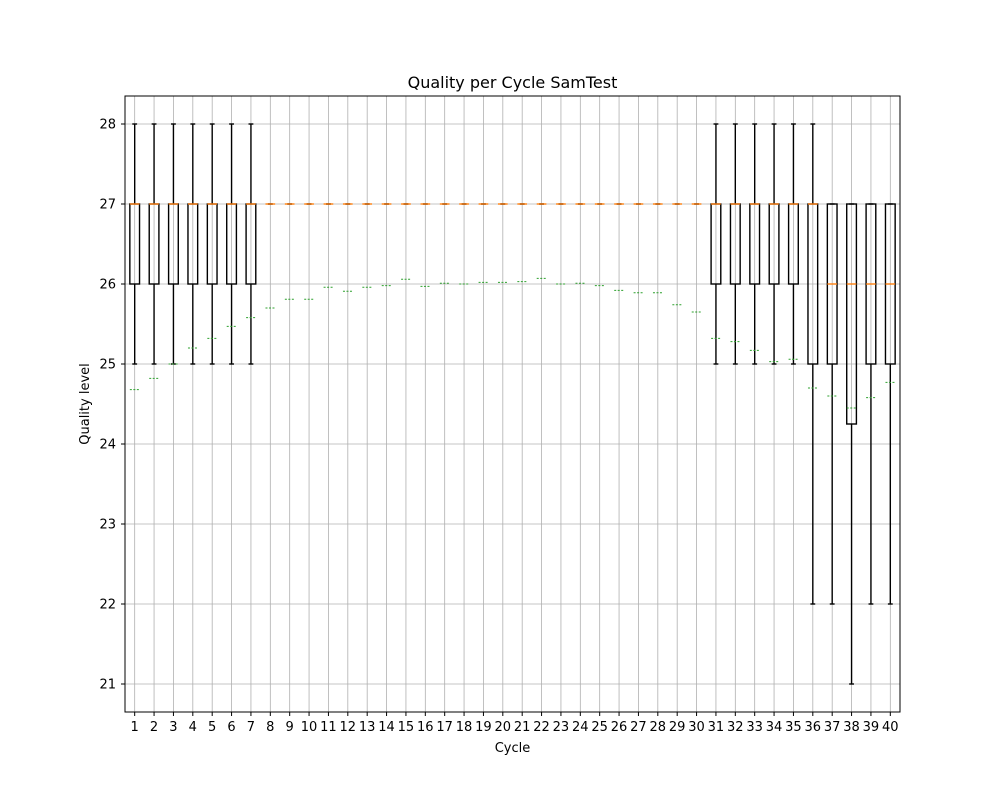 The height and width of the screenshot is (800, 1000). Describe the element at coordinates (154, 727) in the screenshot. I see `x-tick-label: 2` at that location.